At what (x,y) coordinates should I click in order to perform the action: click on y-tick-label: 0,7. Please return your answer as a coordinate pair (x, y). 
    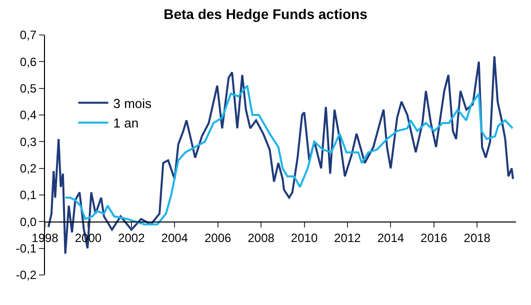
    Looking at the image, I should click on (28, 35).